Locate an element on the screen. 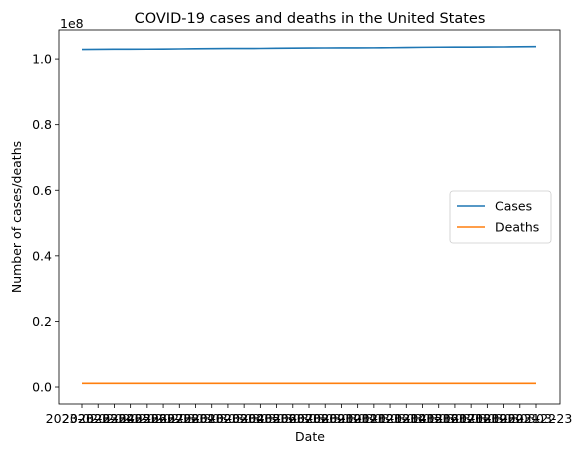  x-tick-label: 2023-03-02 is located at coordinates (195, 418).